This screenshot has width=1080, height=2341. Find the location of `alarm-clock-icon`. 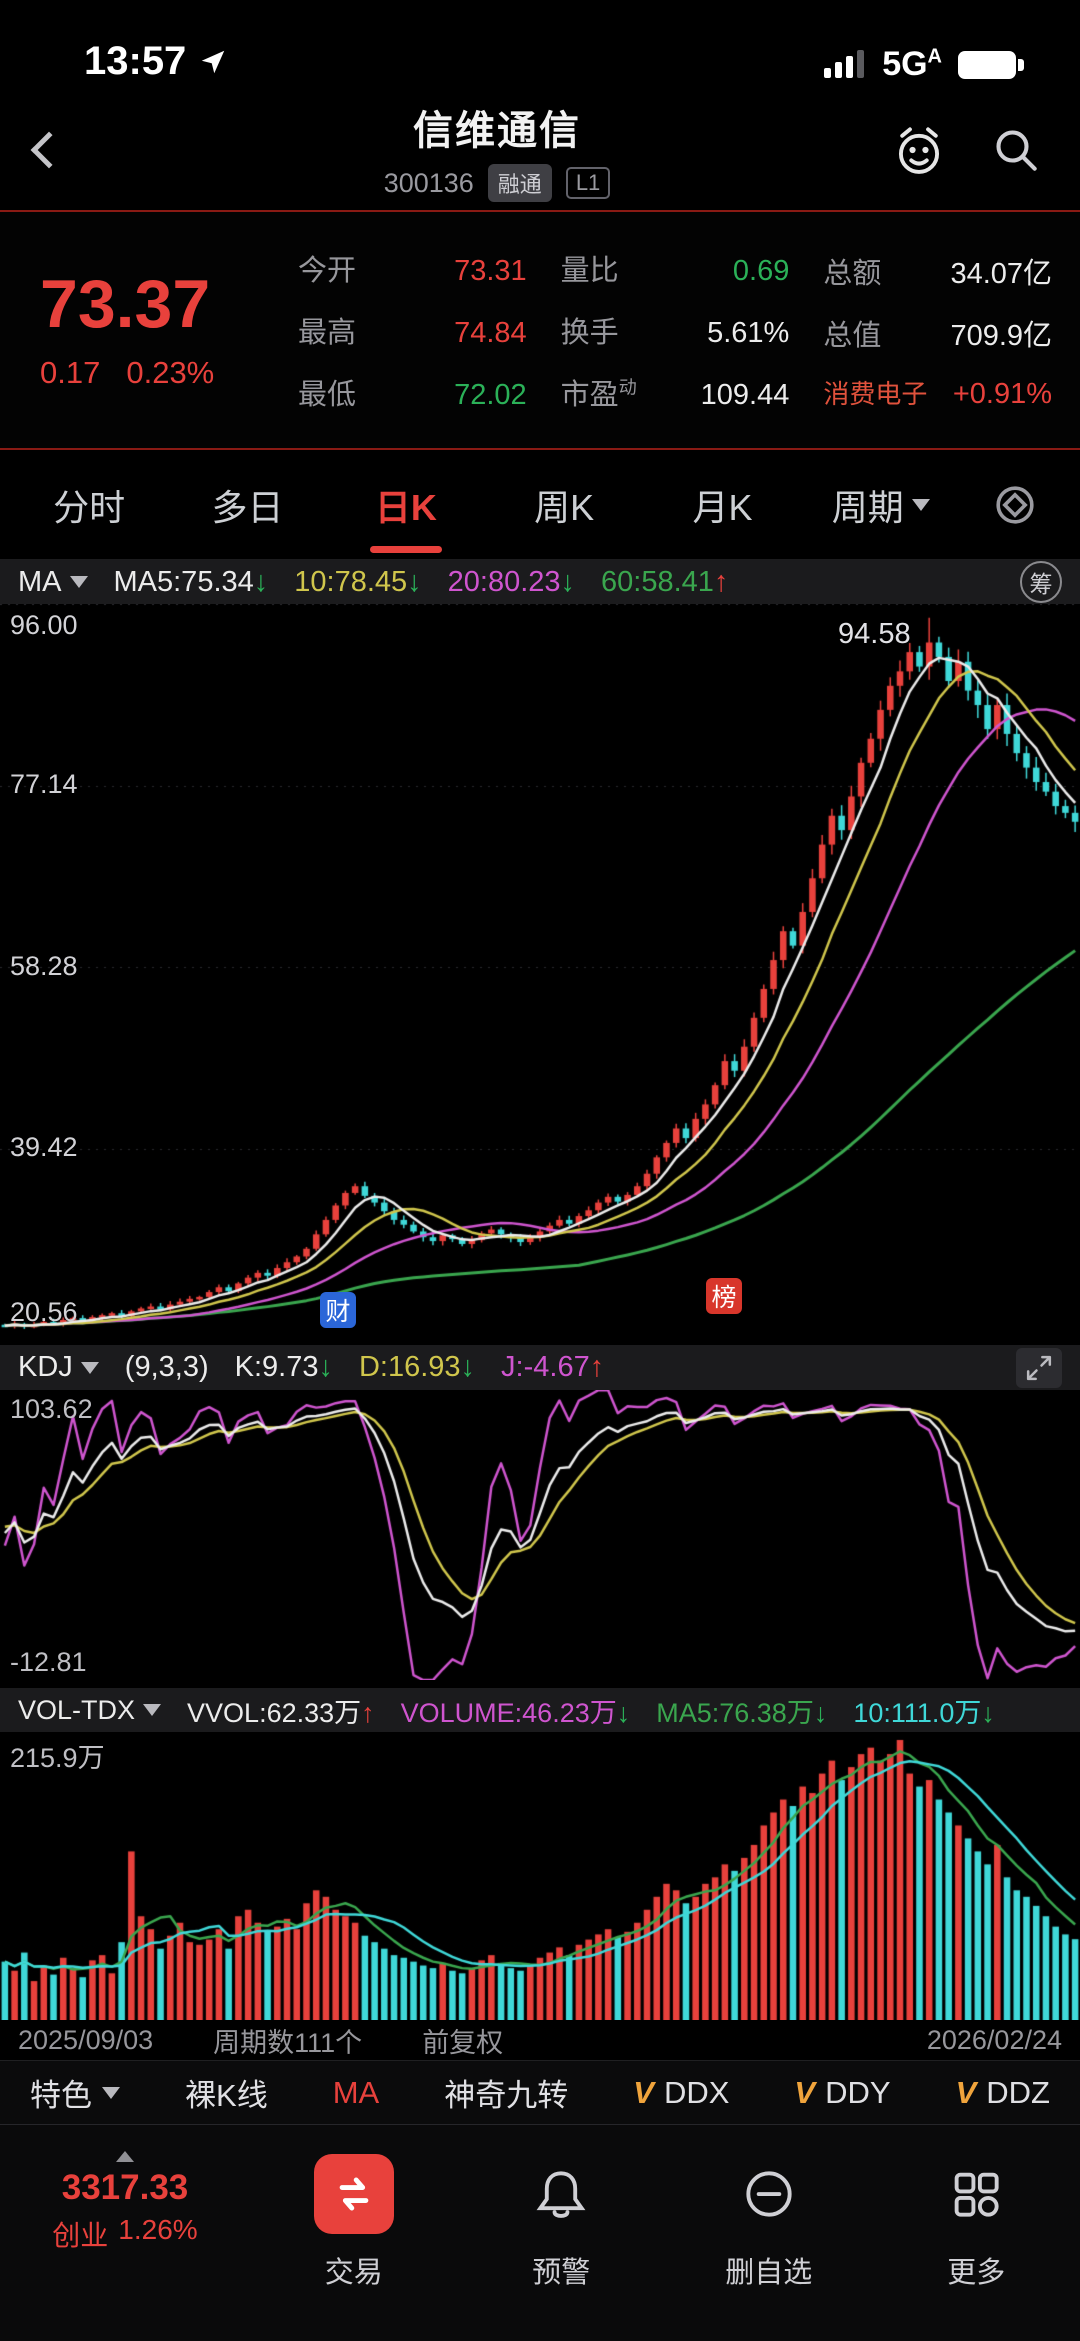

alarm-clock-icon is located at coordinates (919, 150).